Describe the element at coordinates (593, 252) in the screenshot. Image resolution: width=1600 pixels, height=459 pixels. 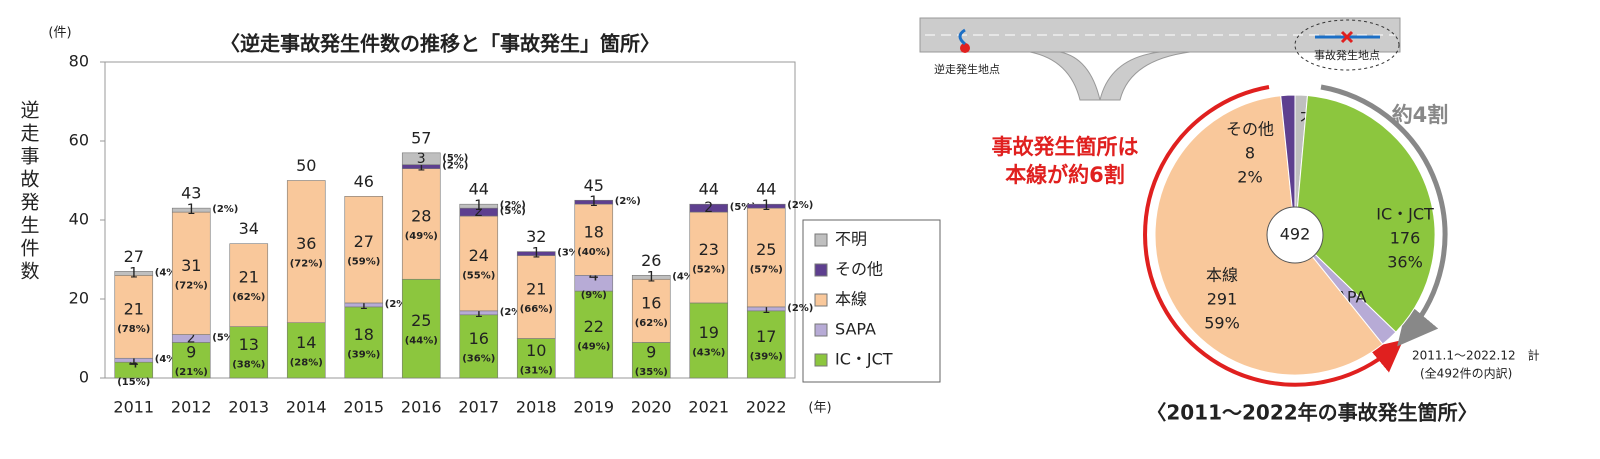
I see `share-label: (40%)` at that location.